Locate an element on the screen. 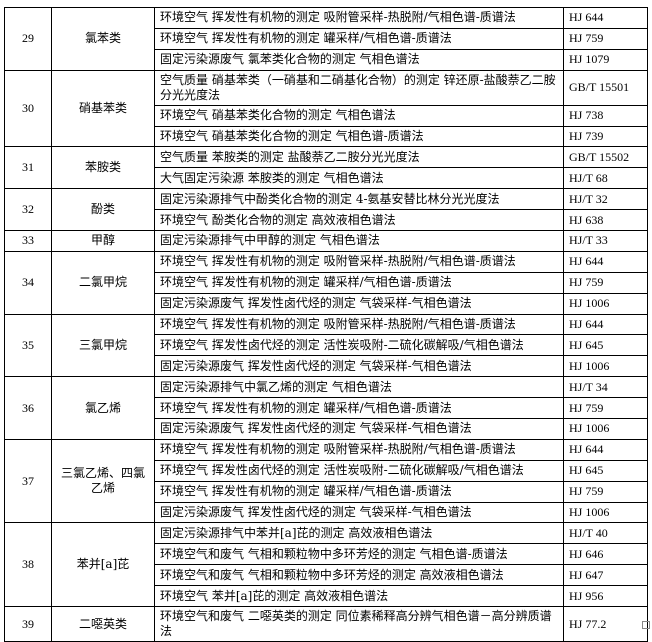  standard-code: HJ 738 is located at coordinates (605, 115).